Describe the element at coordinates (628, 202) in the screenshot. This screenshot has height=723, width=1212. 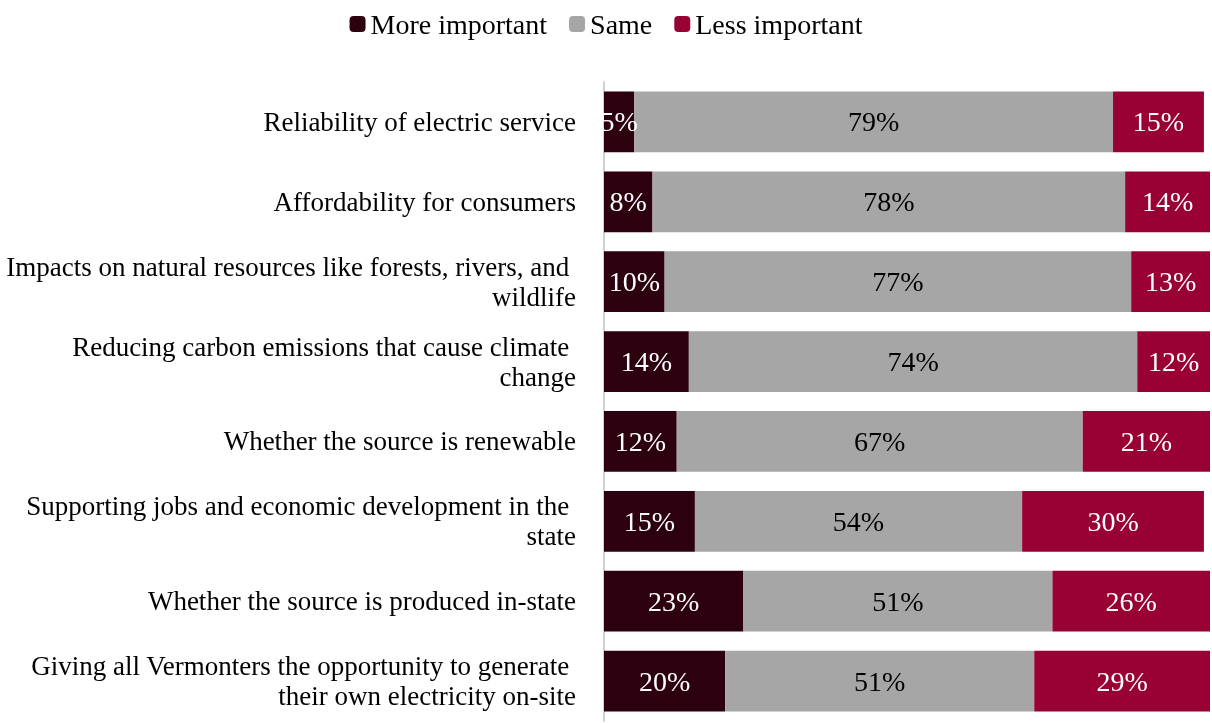
I see `data-label: 8%` at that location.